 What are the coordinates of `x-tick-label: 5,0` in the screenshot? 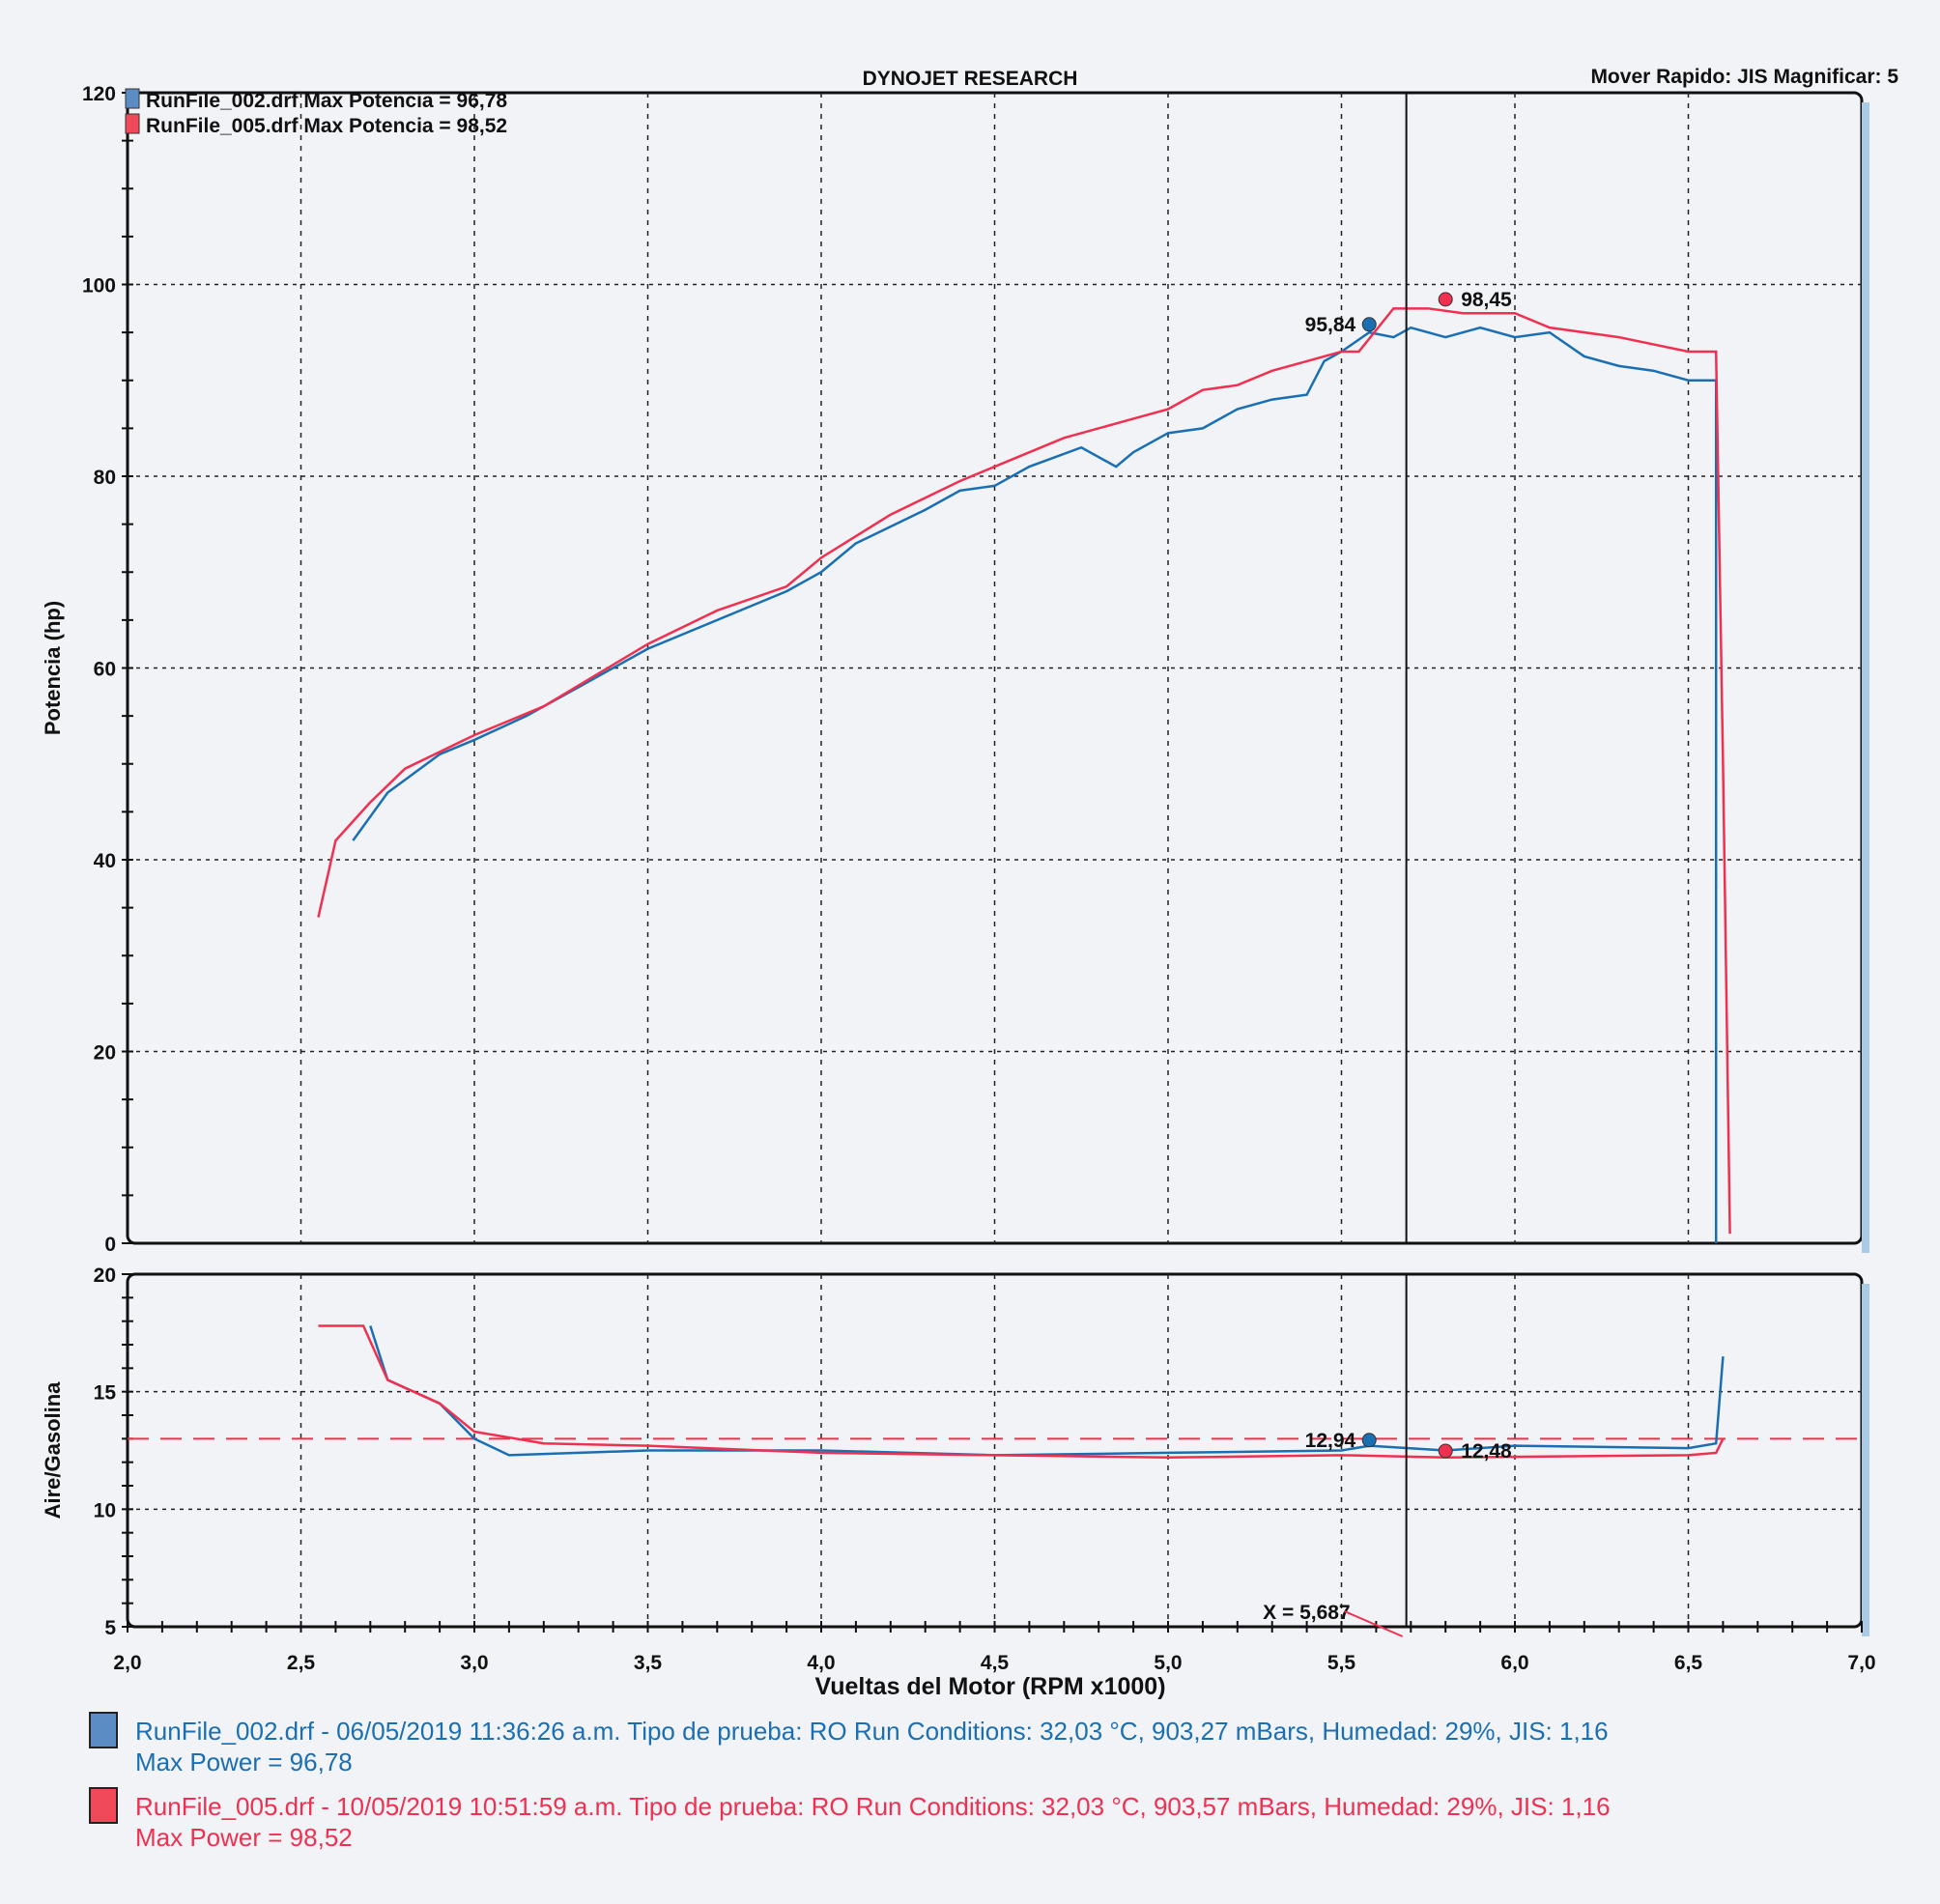 It's located at (1168, 1663).